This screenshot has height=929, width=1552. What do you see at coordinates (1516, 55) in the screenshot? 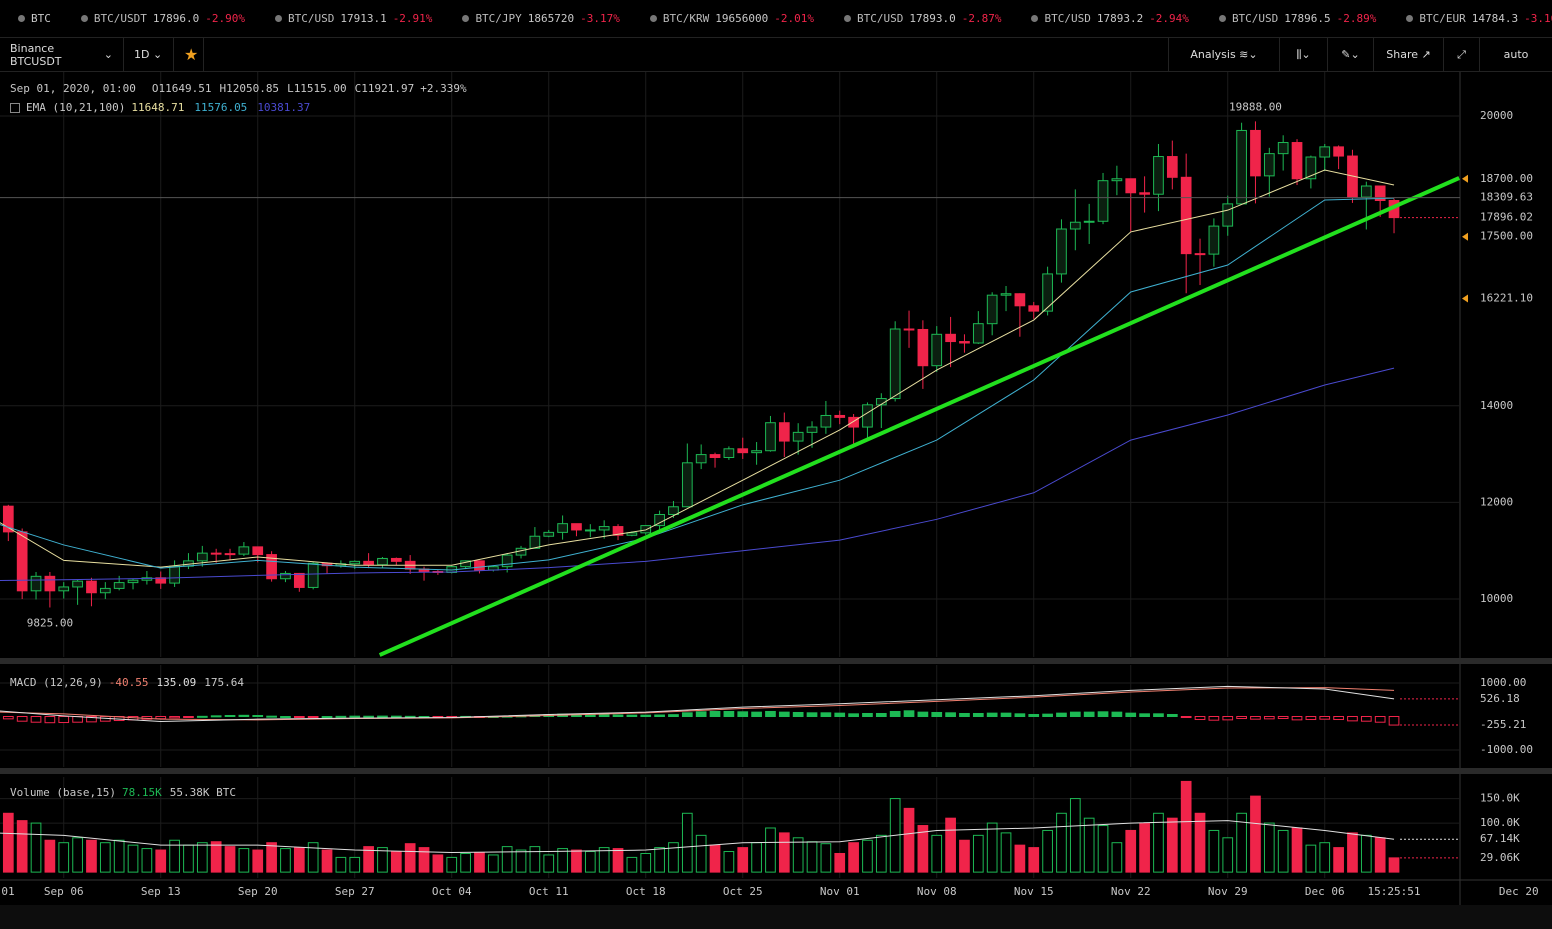
I see `scale-button: auto` at bounding box center [1516, 55].